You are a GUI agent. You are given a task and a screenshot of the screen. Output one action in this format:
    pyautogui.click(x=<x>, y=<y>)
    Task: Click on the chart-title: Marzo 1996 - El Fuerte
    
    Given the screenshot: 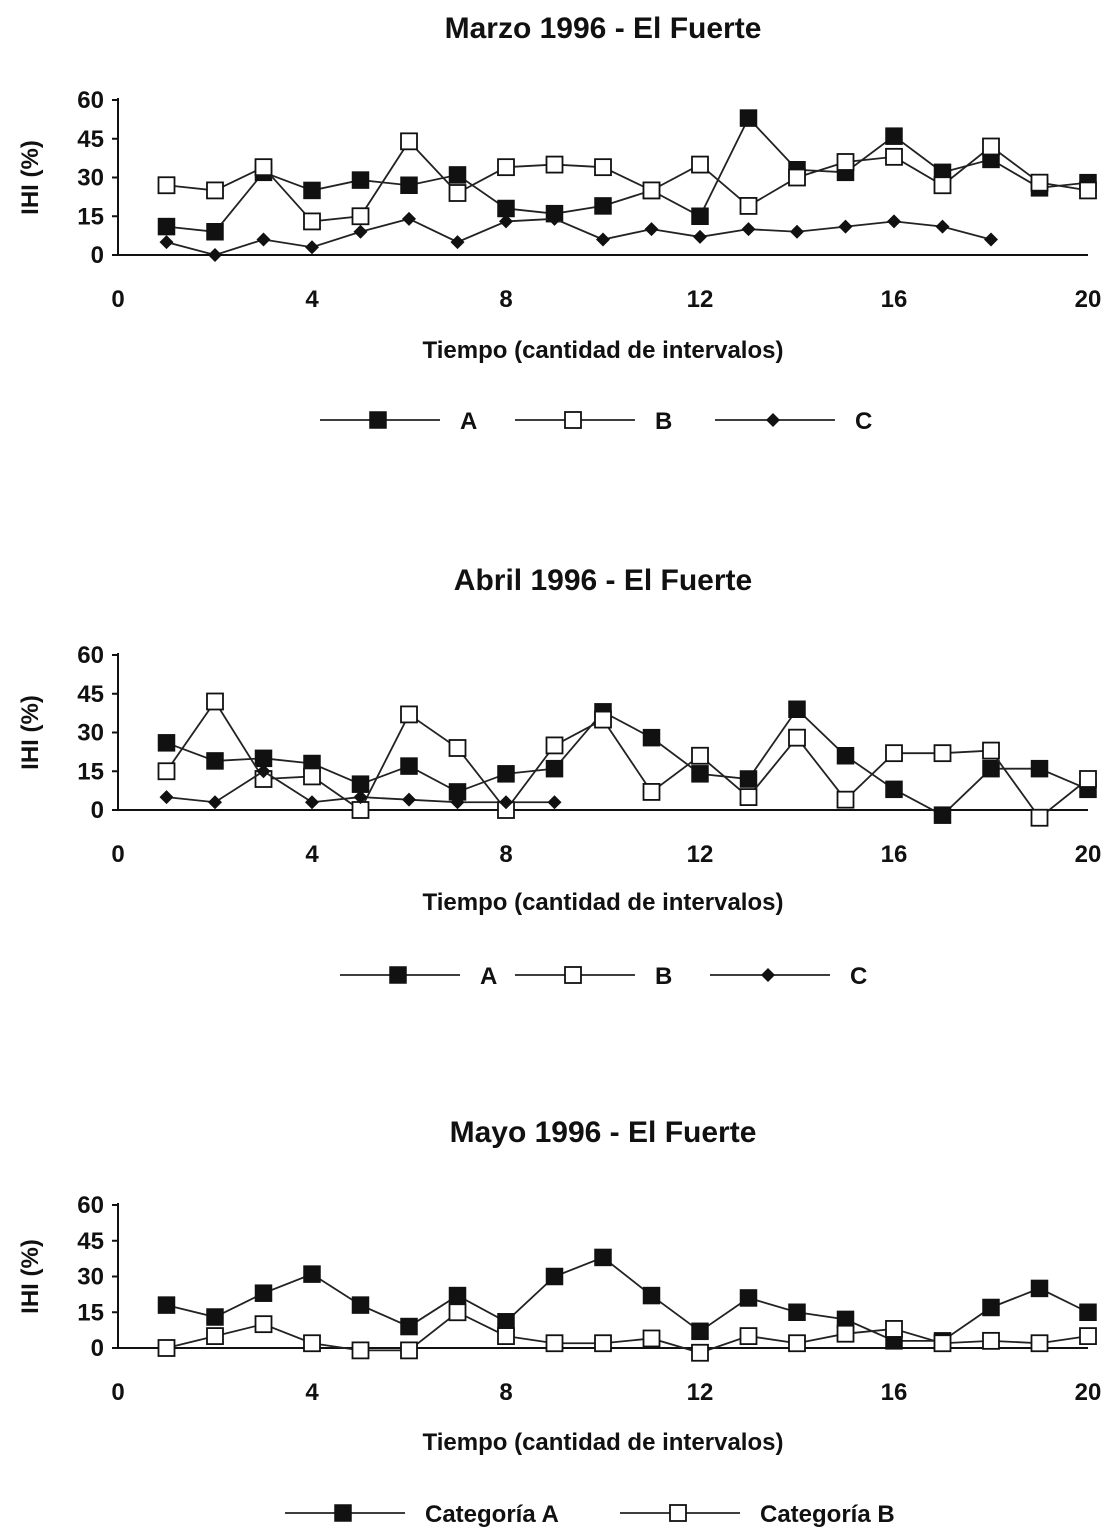 What is the action you would take?
    pyautogui.click(x=603, y=28)
    